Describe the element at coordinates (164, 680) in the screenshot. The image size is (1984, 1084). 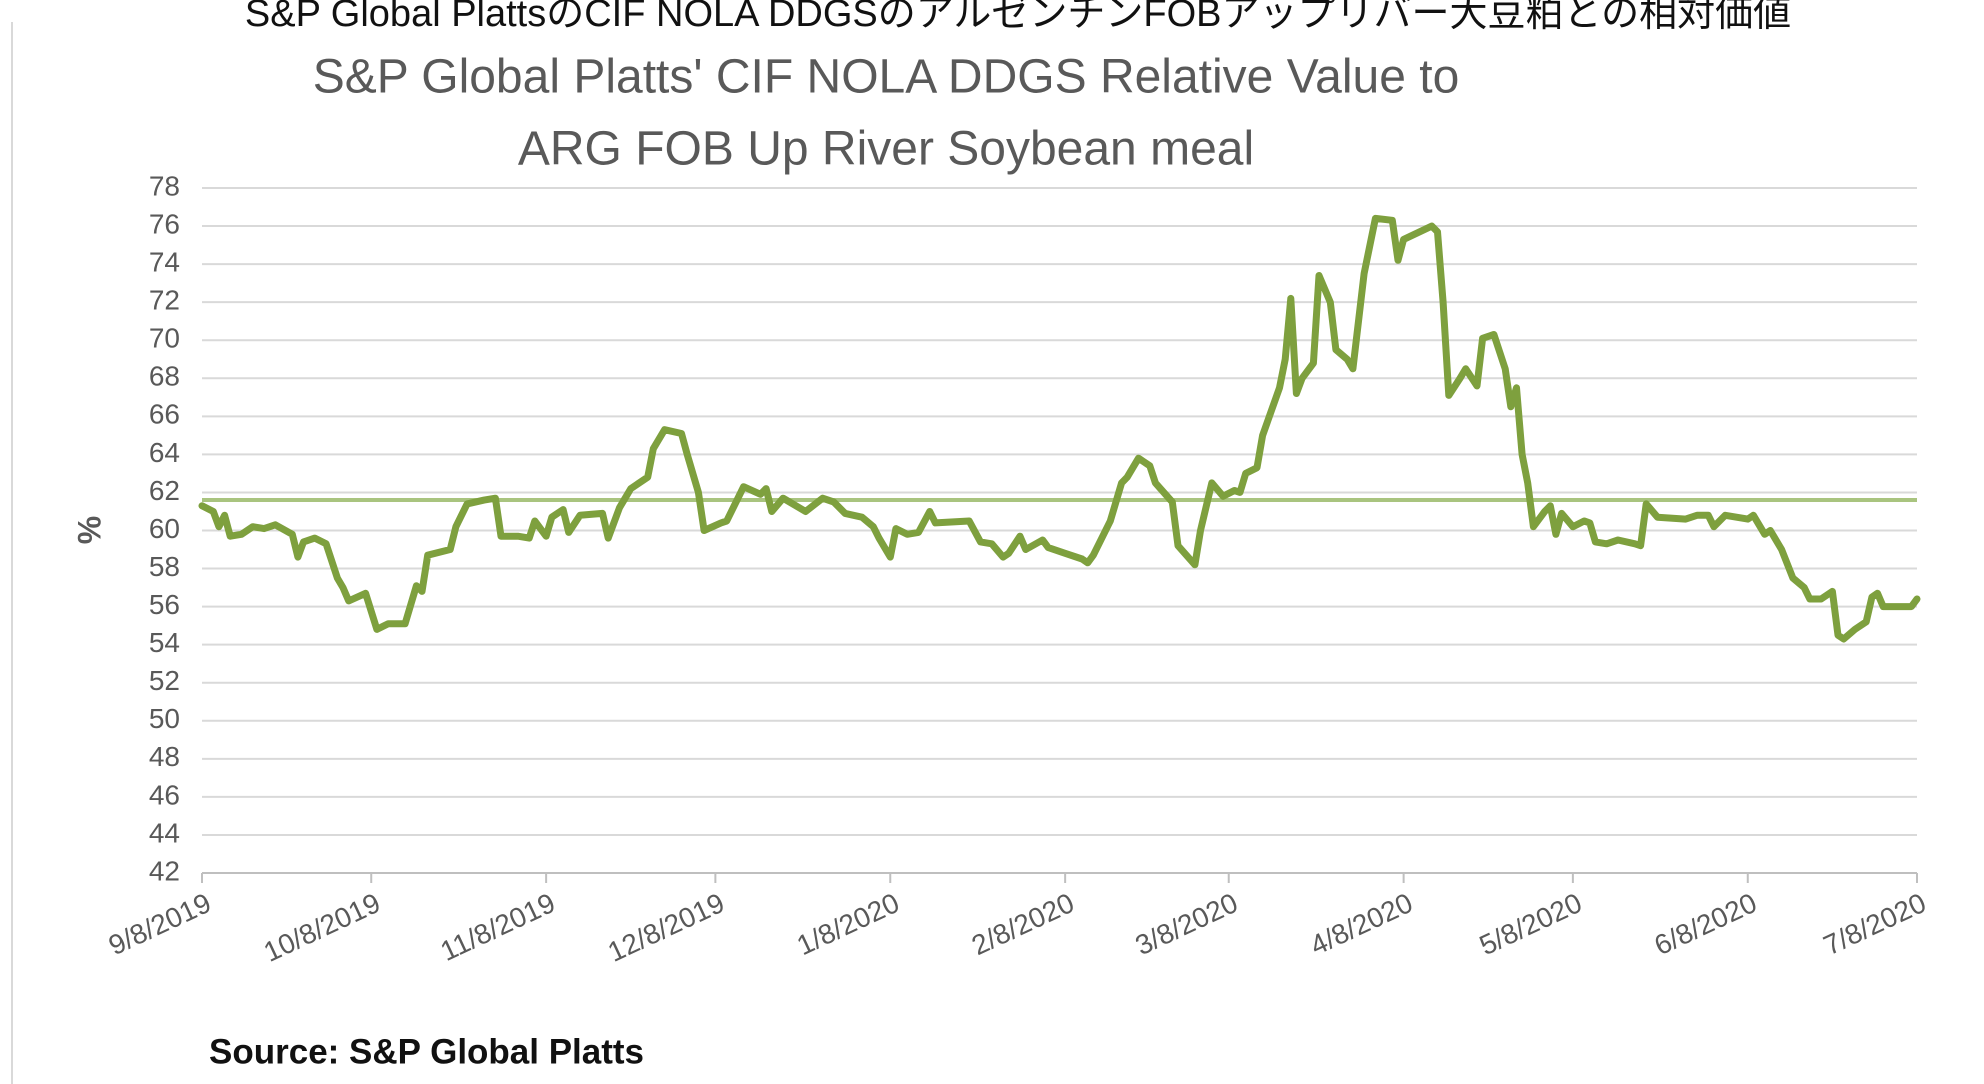
I see `y-tick-label: 52` at that location.